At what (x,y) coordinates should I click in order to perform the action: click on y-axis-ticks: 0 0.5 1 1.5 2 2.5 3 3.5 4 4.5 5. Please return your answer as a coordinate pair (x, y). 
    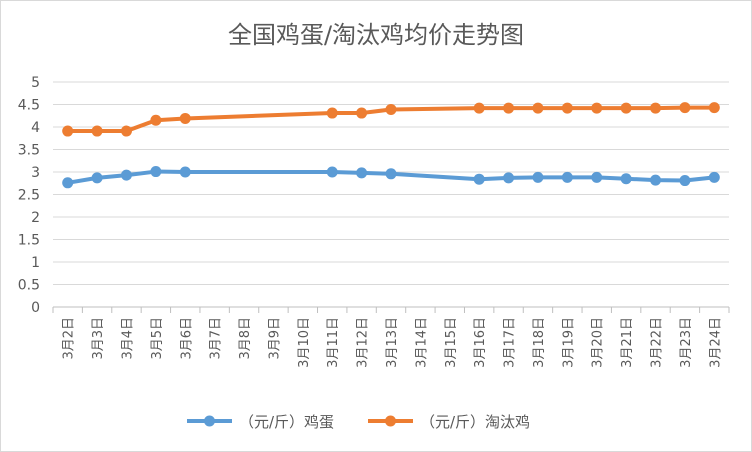
    Looking at the image, I should click on (29, 195).